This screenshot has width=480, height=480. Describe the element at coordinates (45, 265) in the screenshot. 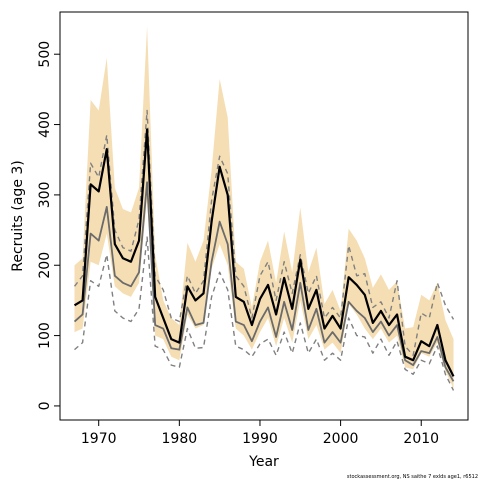

I see `y-tick-label: 200` at that location.